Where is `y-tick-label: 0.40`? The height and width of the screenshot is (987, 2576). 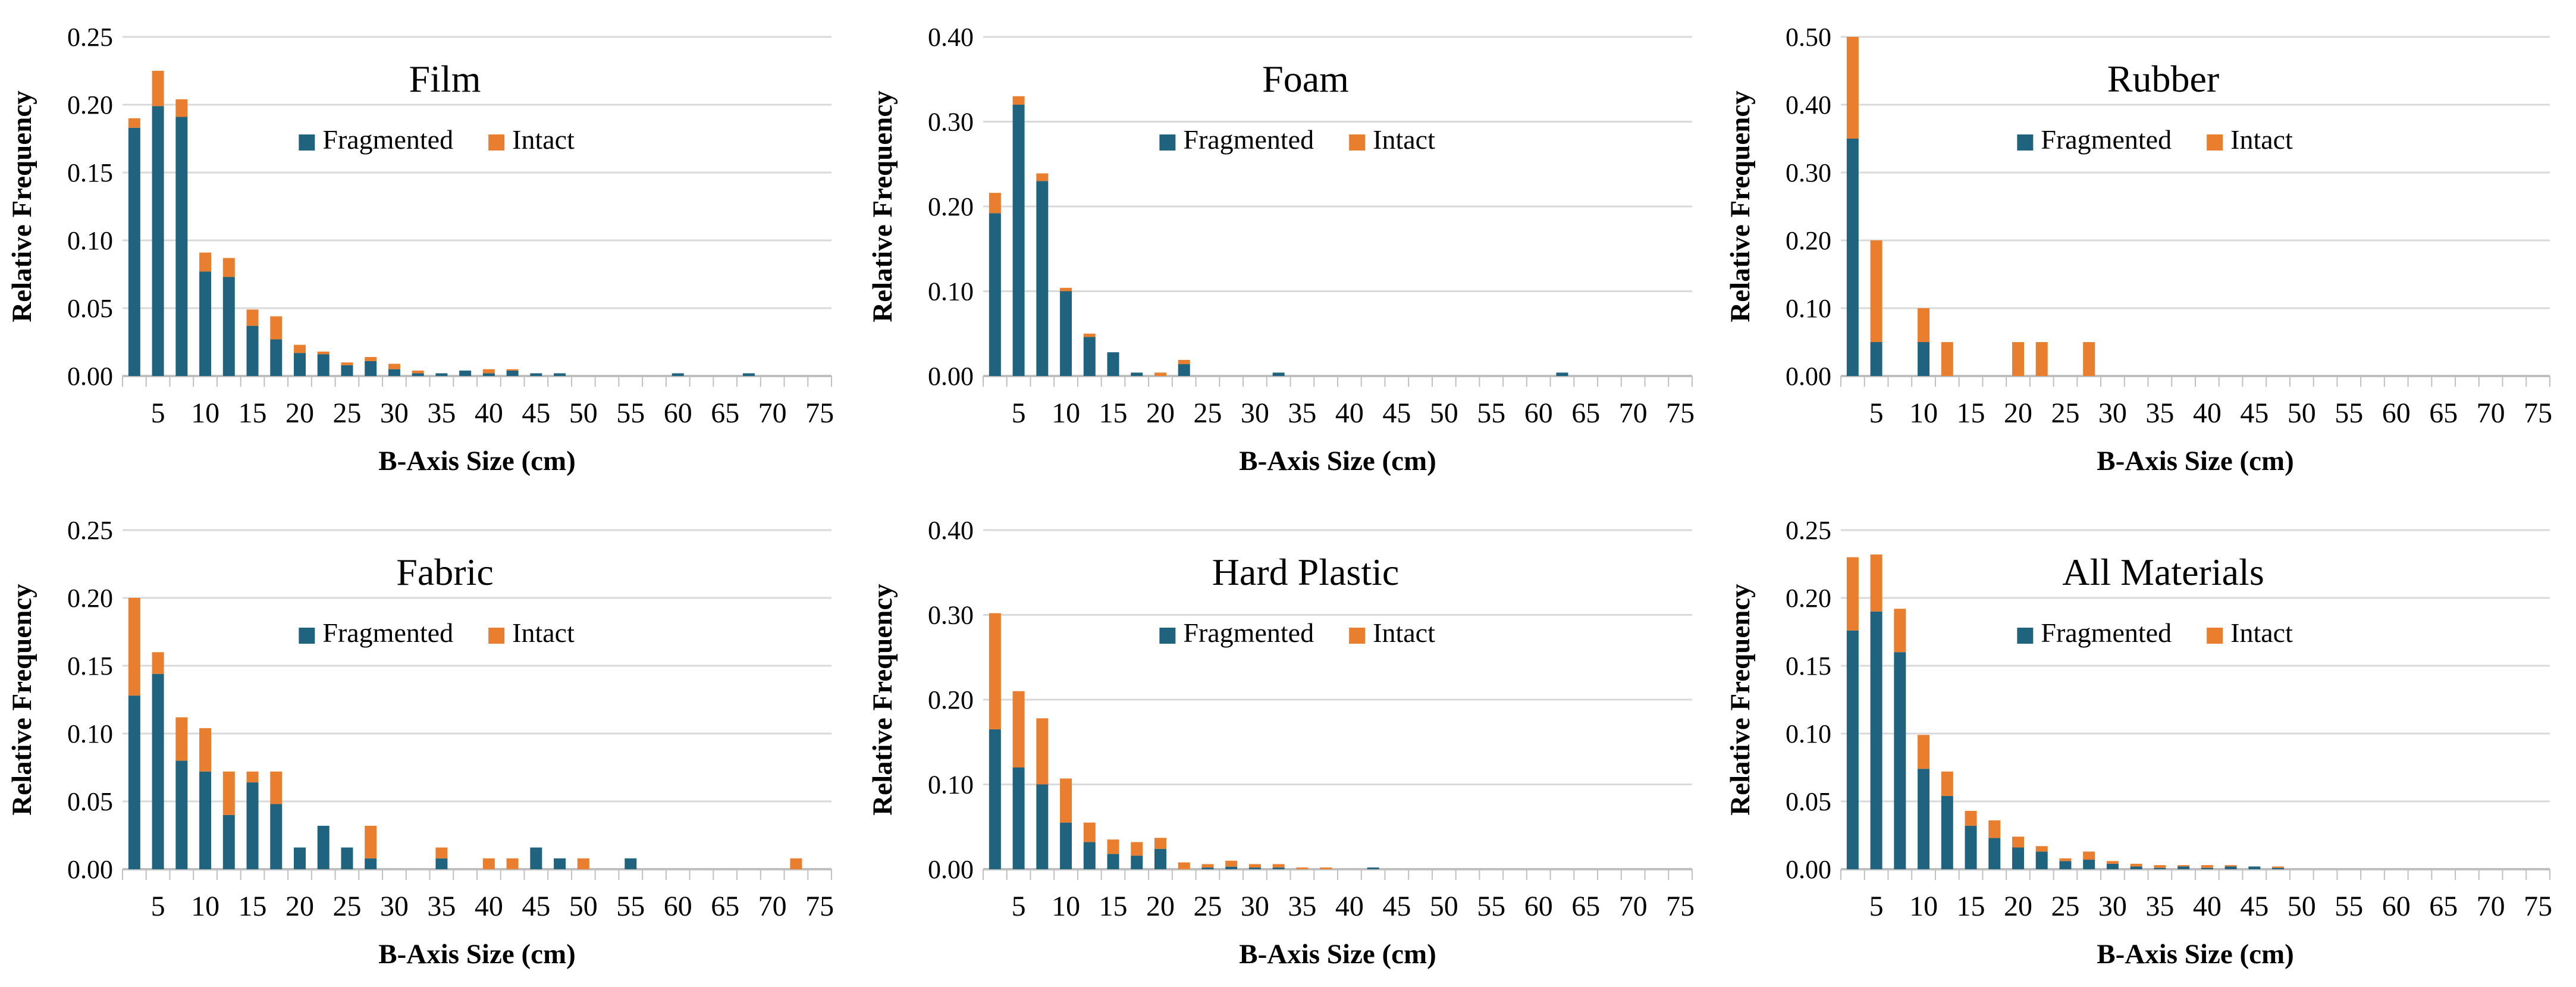 y-tick-label: 0.40 is located at coordinates (951, 530).